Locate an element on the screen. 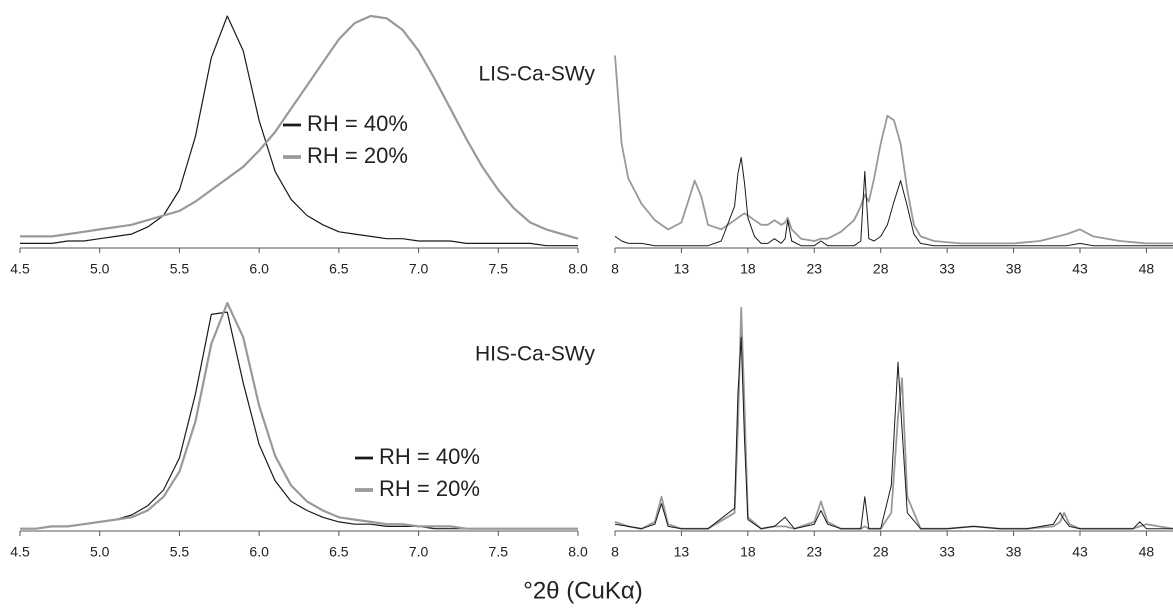  x-axis-title: °2θ (CuKα) is located at coordinates (583, 590).